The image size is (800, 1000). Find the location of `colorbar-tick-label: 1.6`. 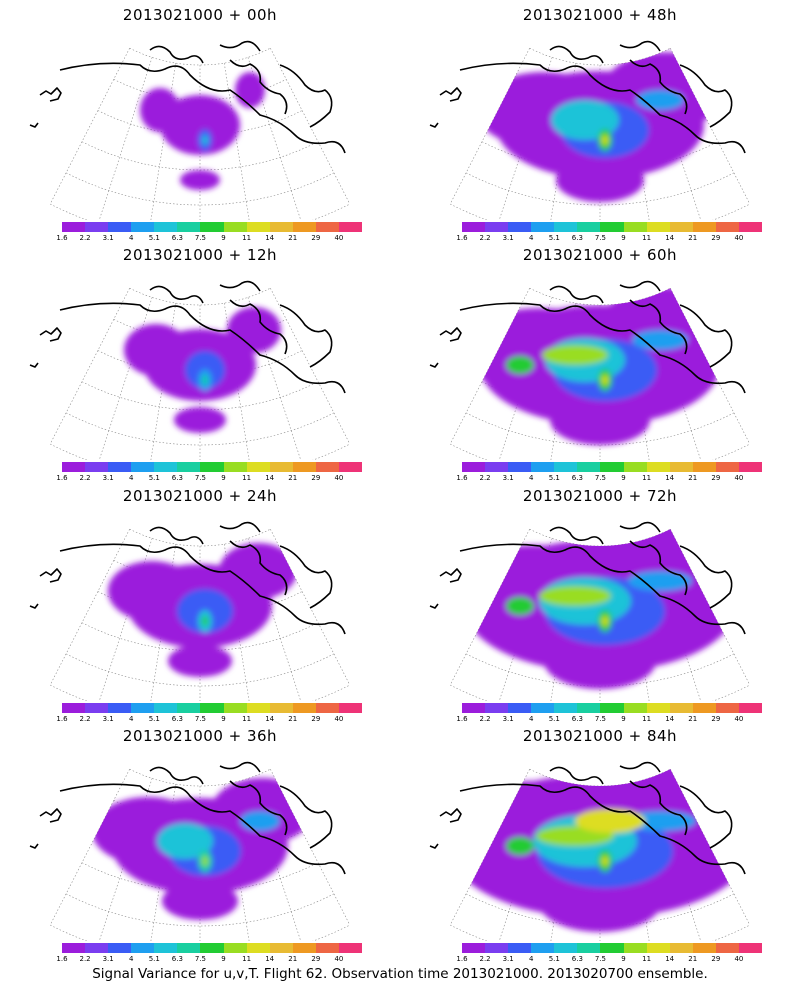

colorbar-tick-label: 1.6 is located at coordinates (62, 719).